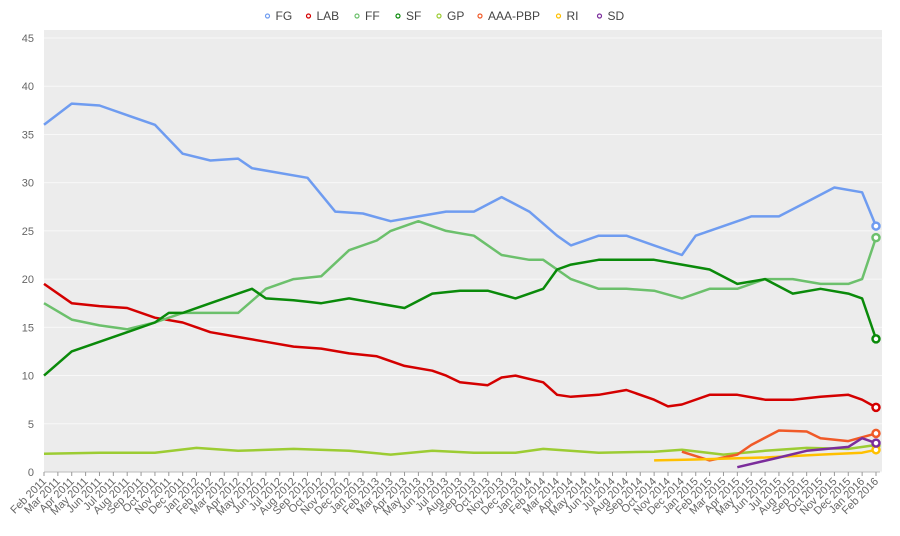 The image size is (900, 536). What do you see at coordinates (765, 455) in the screenshot?
I see `series-line-ri` at bounding box center [765, 455].